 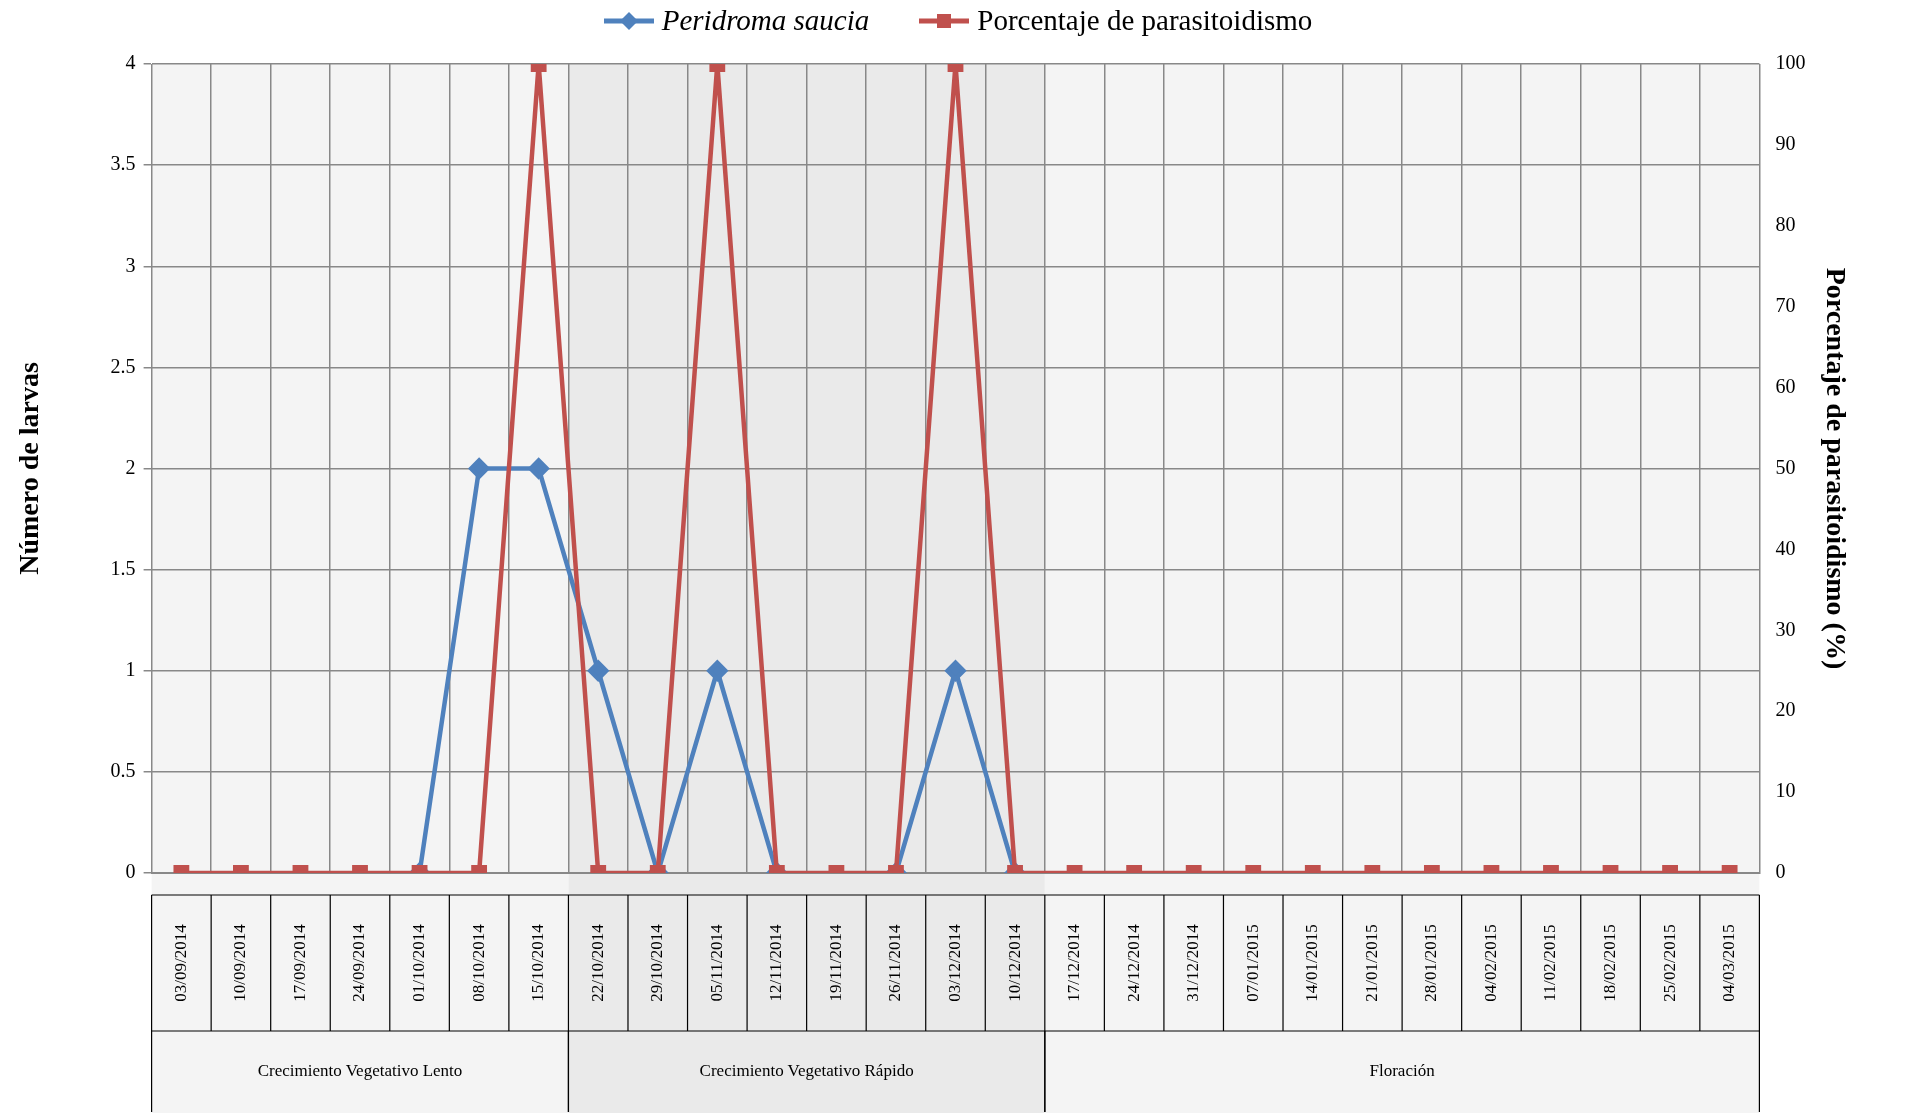 I want to click on x-tick-label: 22/10/2014, so click(x=597, y=962).